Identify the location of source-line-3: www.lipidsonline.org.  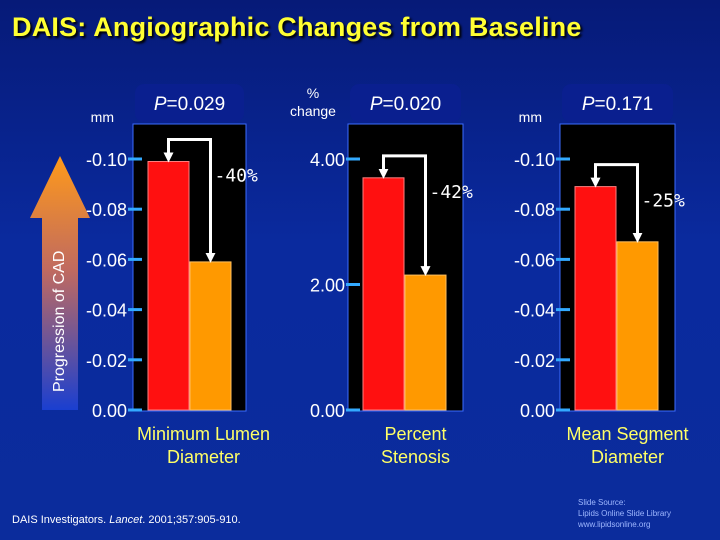
(614, 524).